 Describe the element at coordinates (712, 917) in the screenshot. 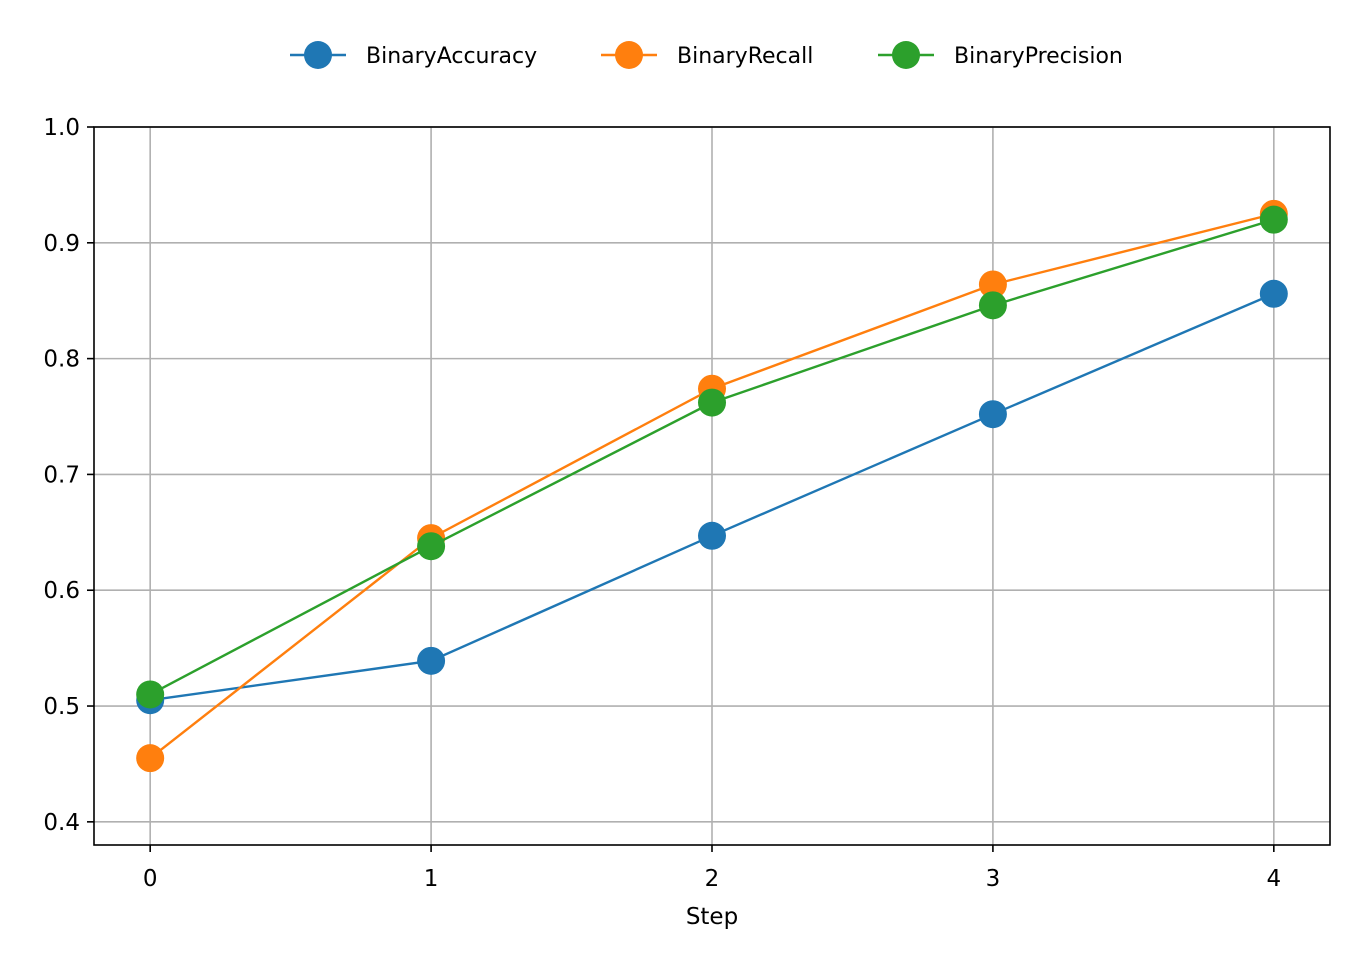

I see `x-axis-label: Step` at that location.